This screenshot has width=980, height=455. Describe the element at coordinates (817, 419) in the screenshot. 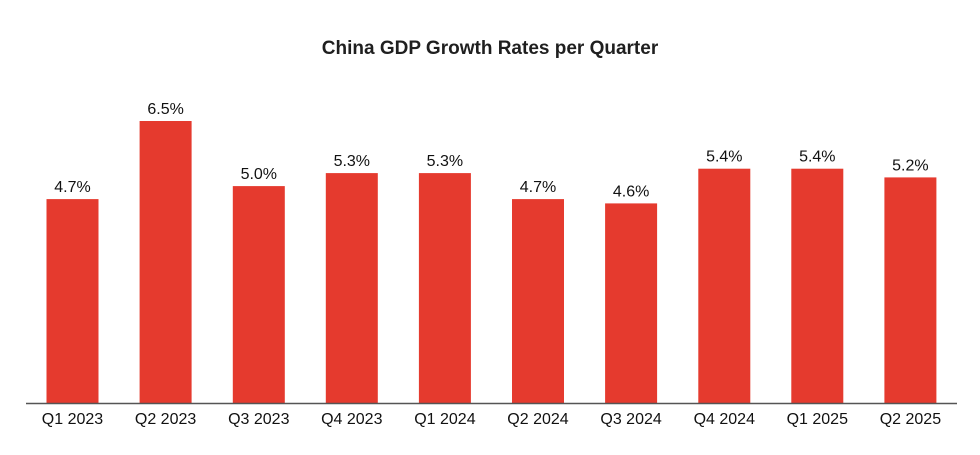

I see `x-tick-label-q1-2025: Q1 2025` at that location.